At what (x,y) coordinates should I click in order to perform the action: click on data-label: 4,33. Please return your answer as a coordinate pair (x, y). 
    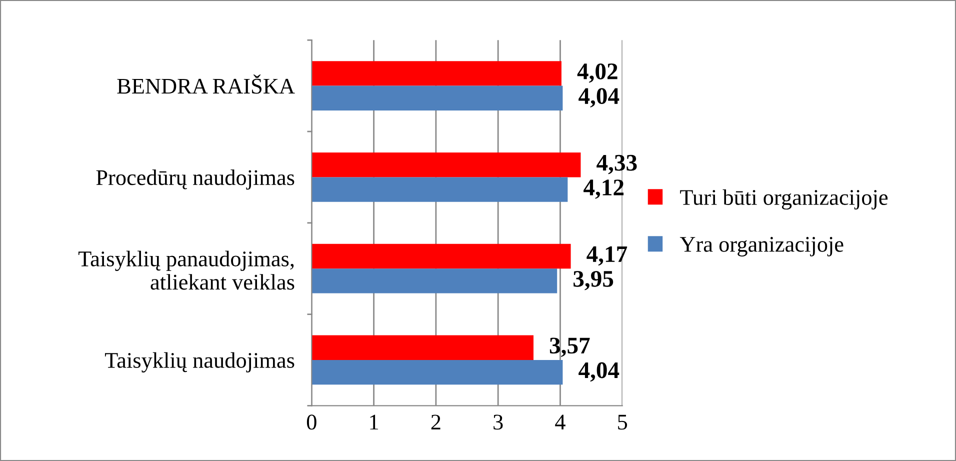
    Looking at the image, I should click on (616, 164).